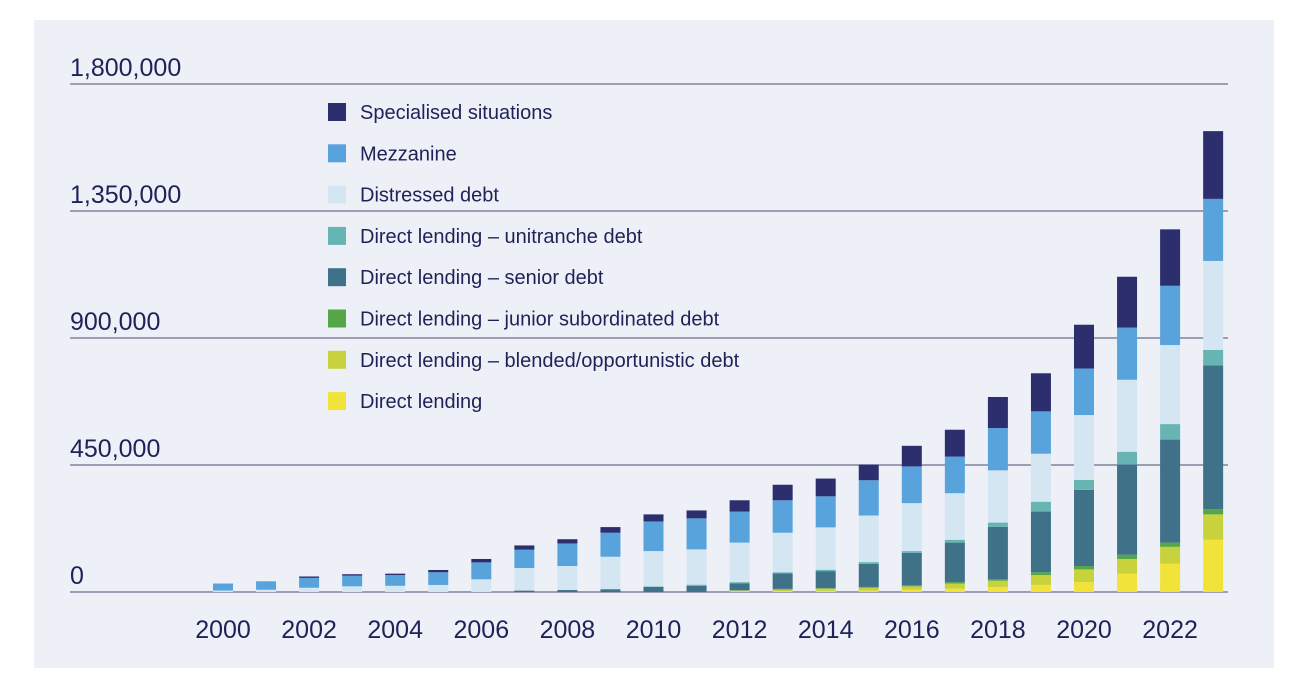  What do you see at coordinates (501, 237) in the screenshot?
I see `legend-label: Direct lending – unitranche debt` at bounding box center [501, 237].